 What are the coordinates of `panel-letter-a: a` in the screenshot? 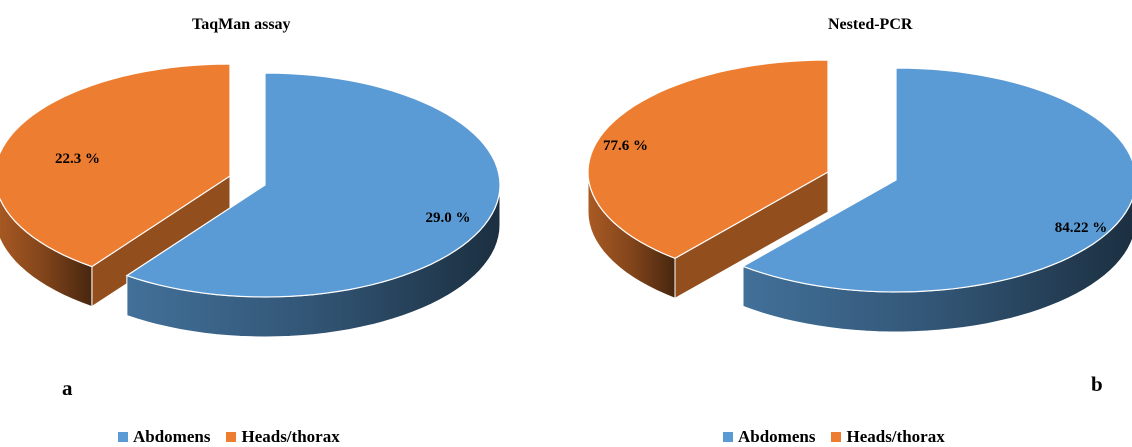 It's located at (67, 388).